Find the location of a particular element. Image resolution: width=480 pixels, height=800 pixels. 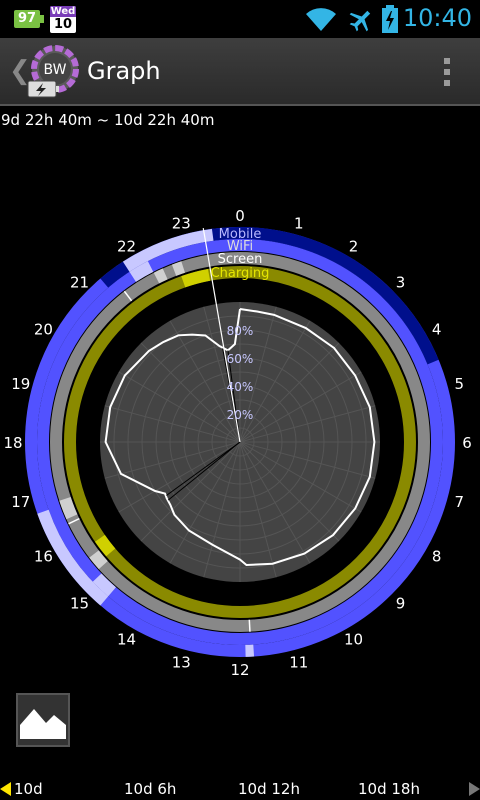

app-logo-text: BW is located at coordinates (55, 70).